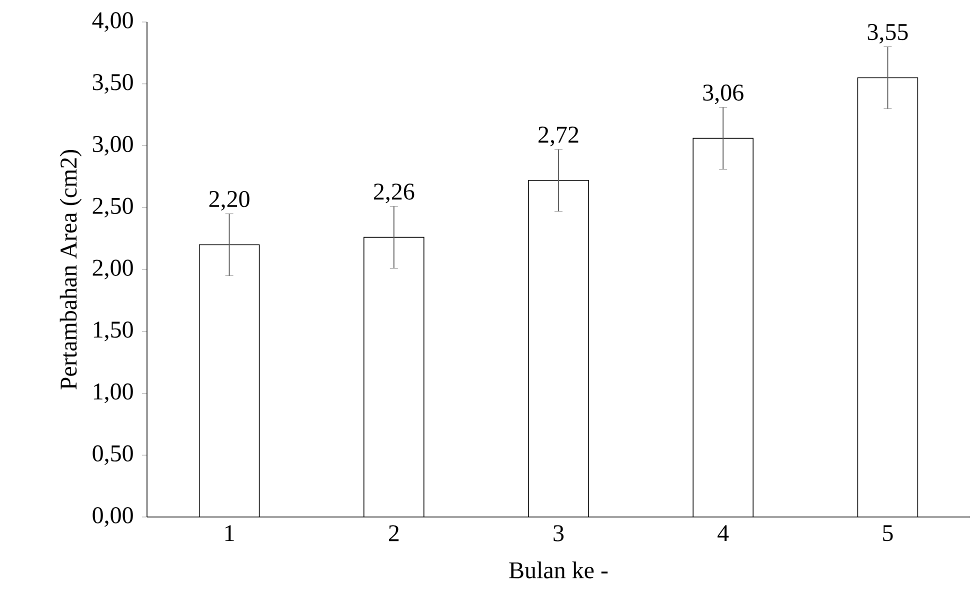 This screenshot has height=614, width=976. Describe the element at coordinates (71, 270) in the screenshot. I see `y-axis-title: Pertambahan Area (cm2)` at that location.